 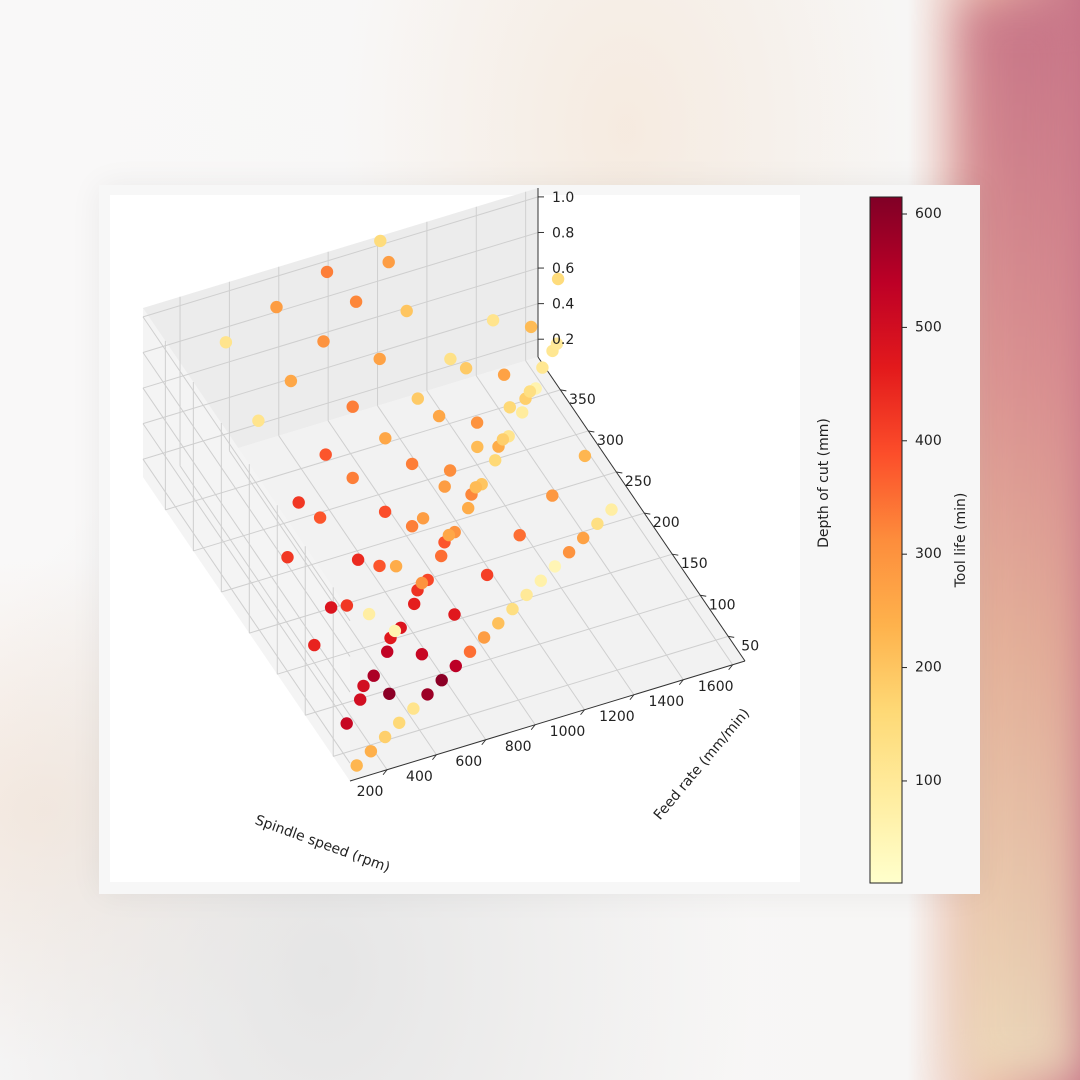 What do you see at coordinates (928, 781) in the screenshot?
I see `colorbar-tick-label: 100` at bounding box center [928, 781].